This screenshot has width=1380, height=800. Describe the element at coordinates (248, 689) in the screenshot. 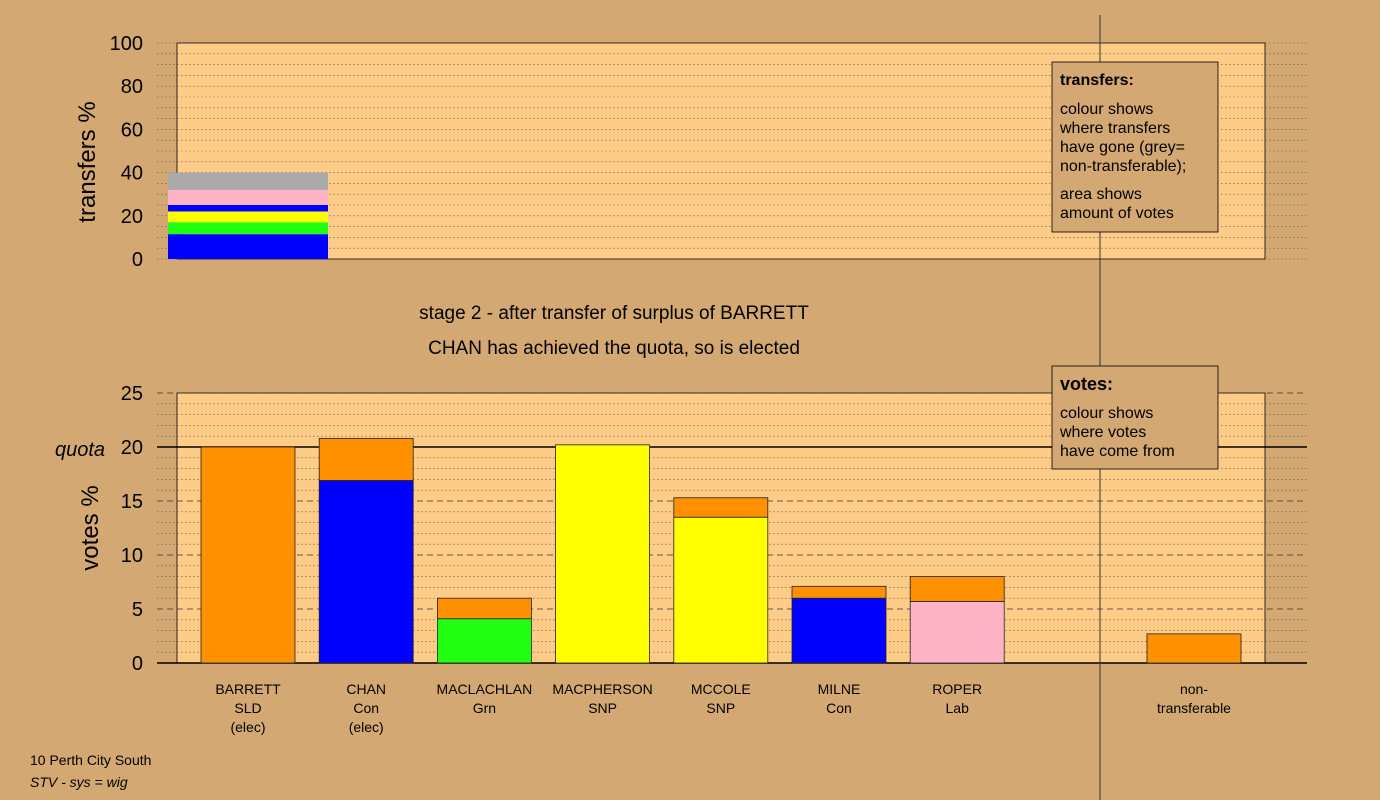

I see `x-label-barrett: BARRETT` at that location.